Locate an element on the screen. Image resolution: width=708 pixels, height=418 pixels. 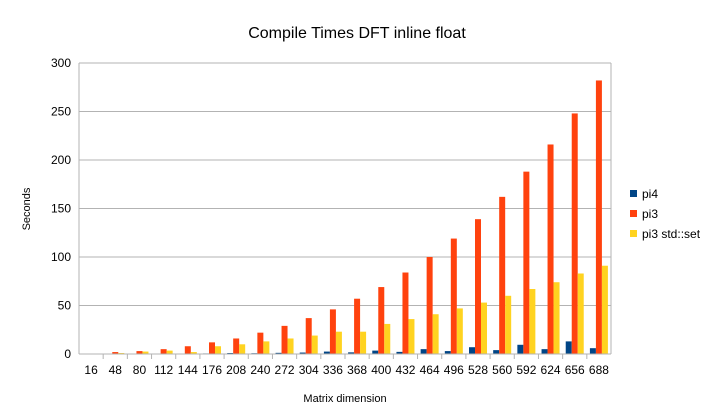
y-tick-label: 300 is located at coordinates (61, 63).